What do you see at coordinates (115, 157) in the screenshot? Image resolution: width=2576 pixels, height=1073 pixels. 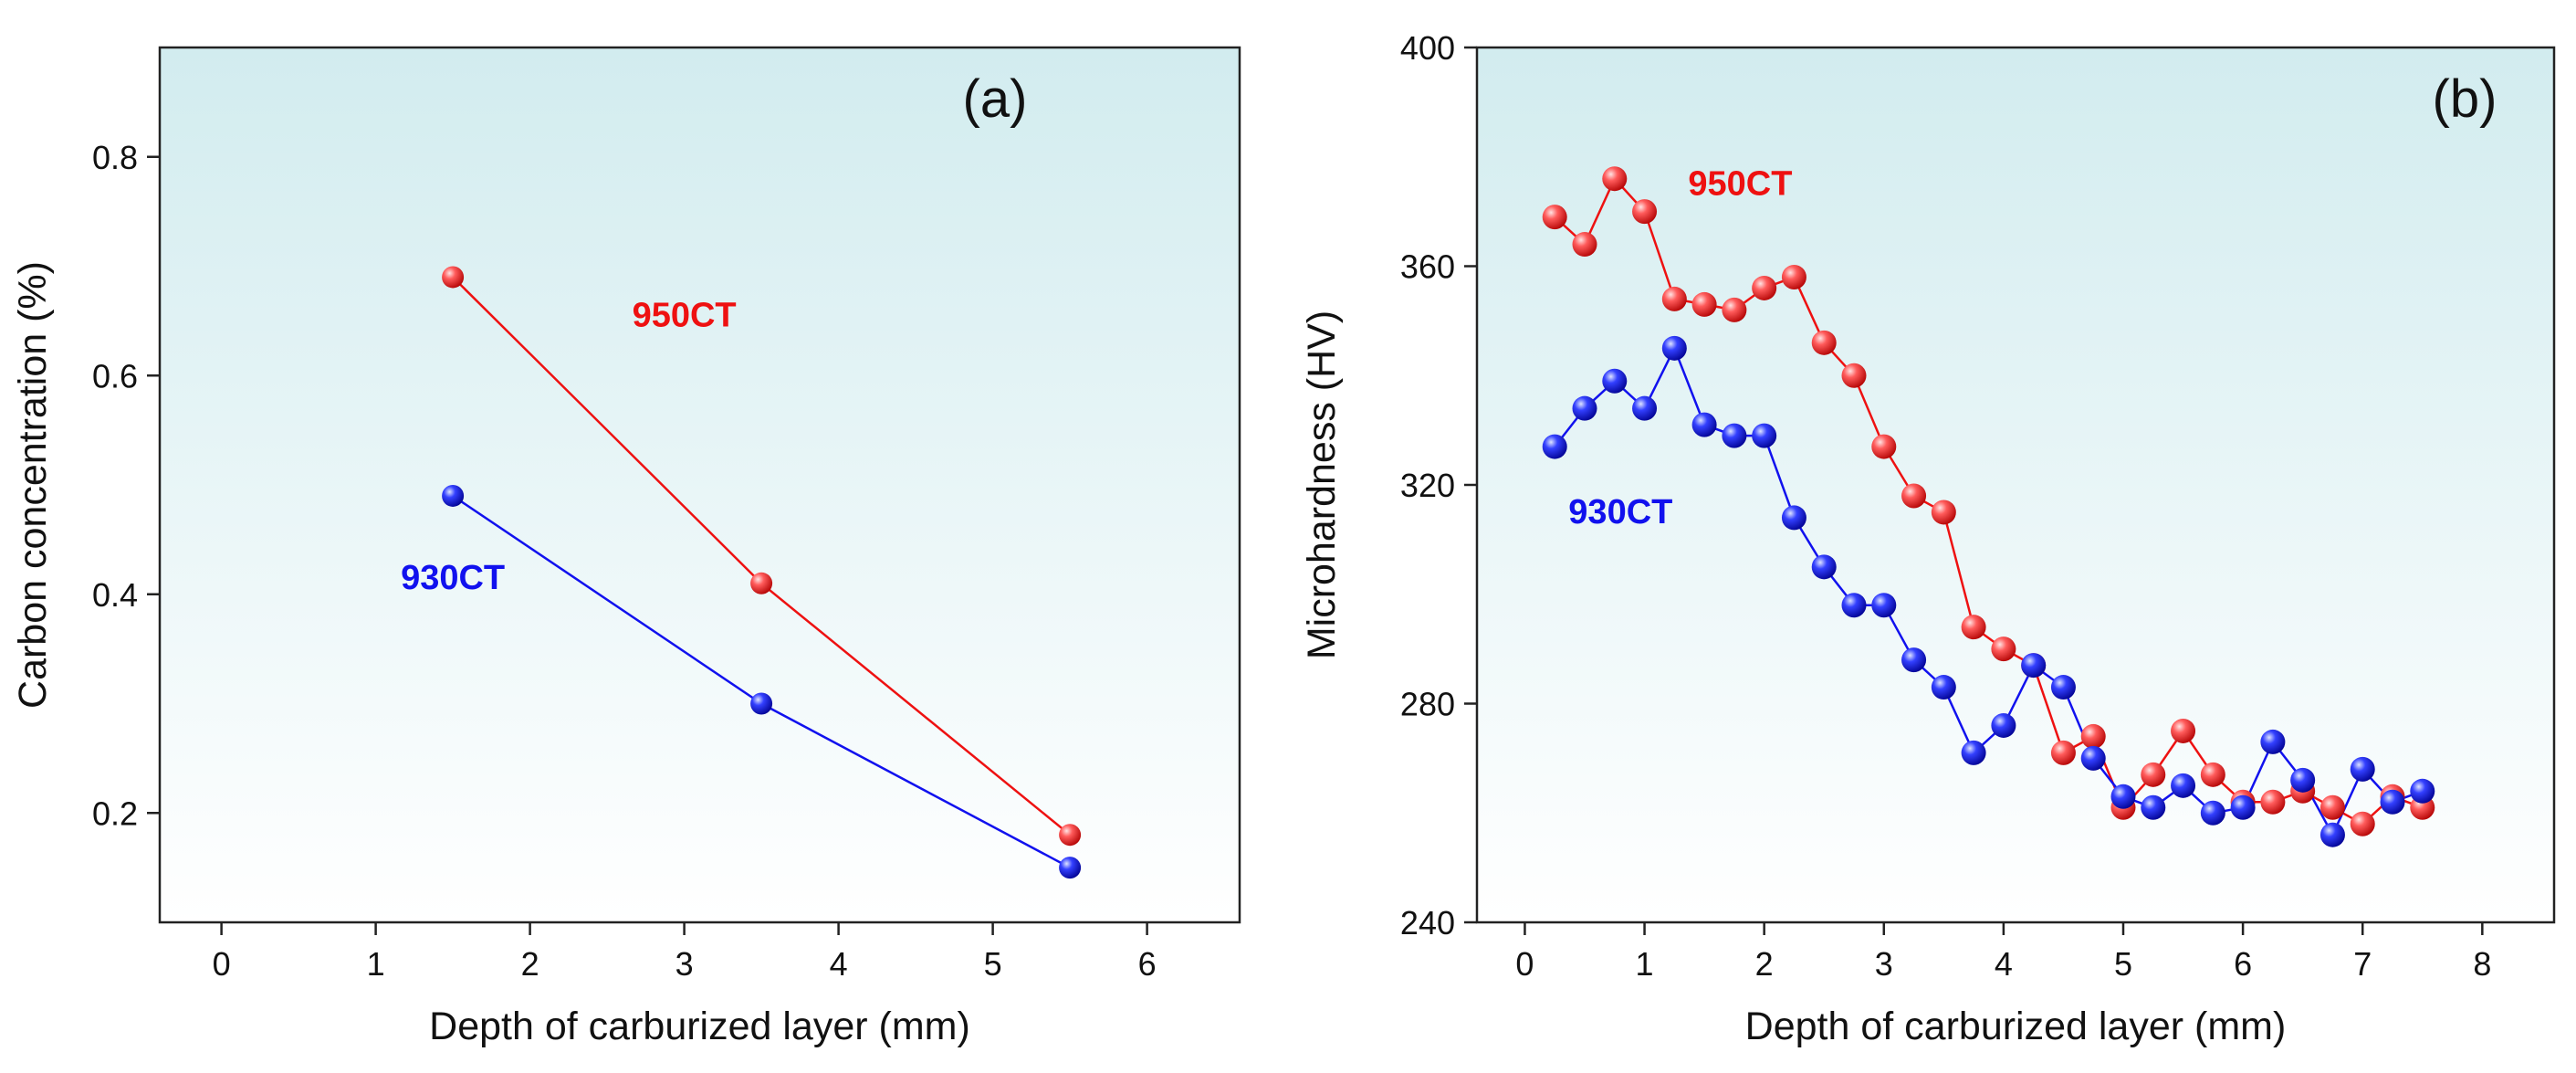 I see `y-tick-label-a-3: 0.8` at bounding box center [115, 157].